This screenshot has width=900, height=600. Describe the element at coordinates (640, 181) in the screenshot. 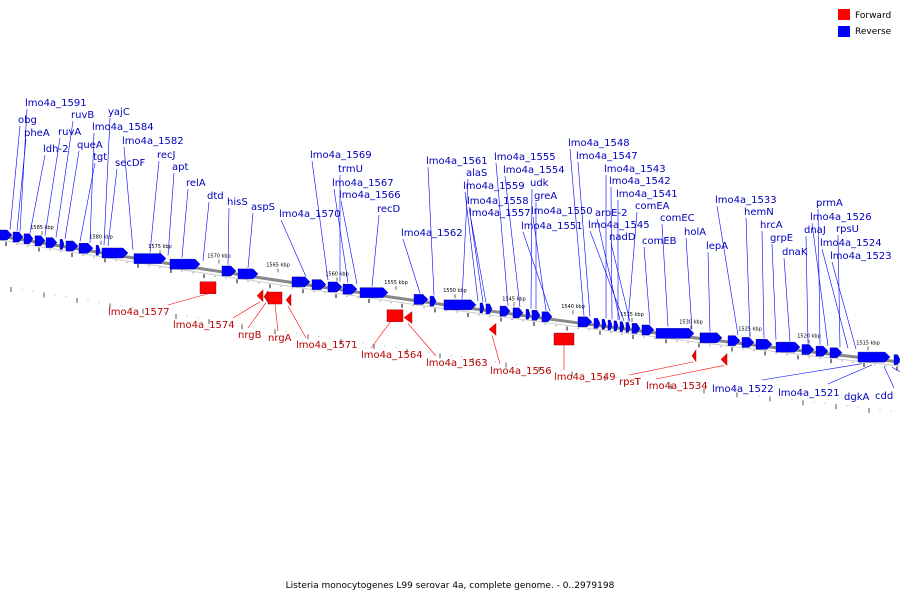

I see `reverse-gene-label: lmo4a_1542` at that location.